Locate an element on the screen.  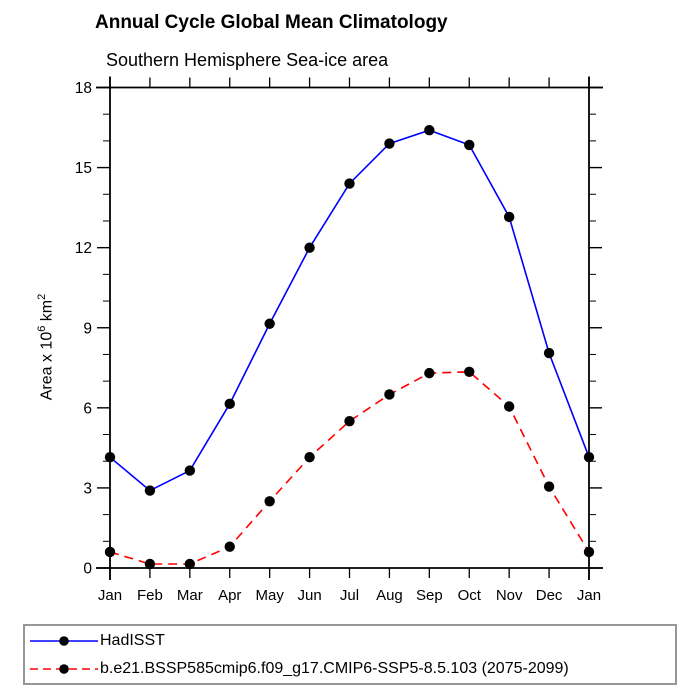
y-tick-label: 9 is located at coordinates (87, 328).